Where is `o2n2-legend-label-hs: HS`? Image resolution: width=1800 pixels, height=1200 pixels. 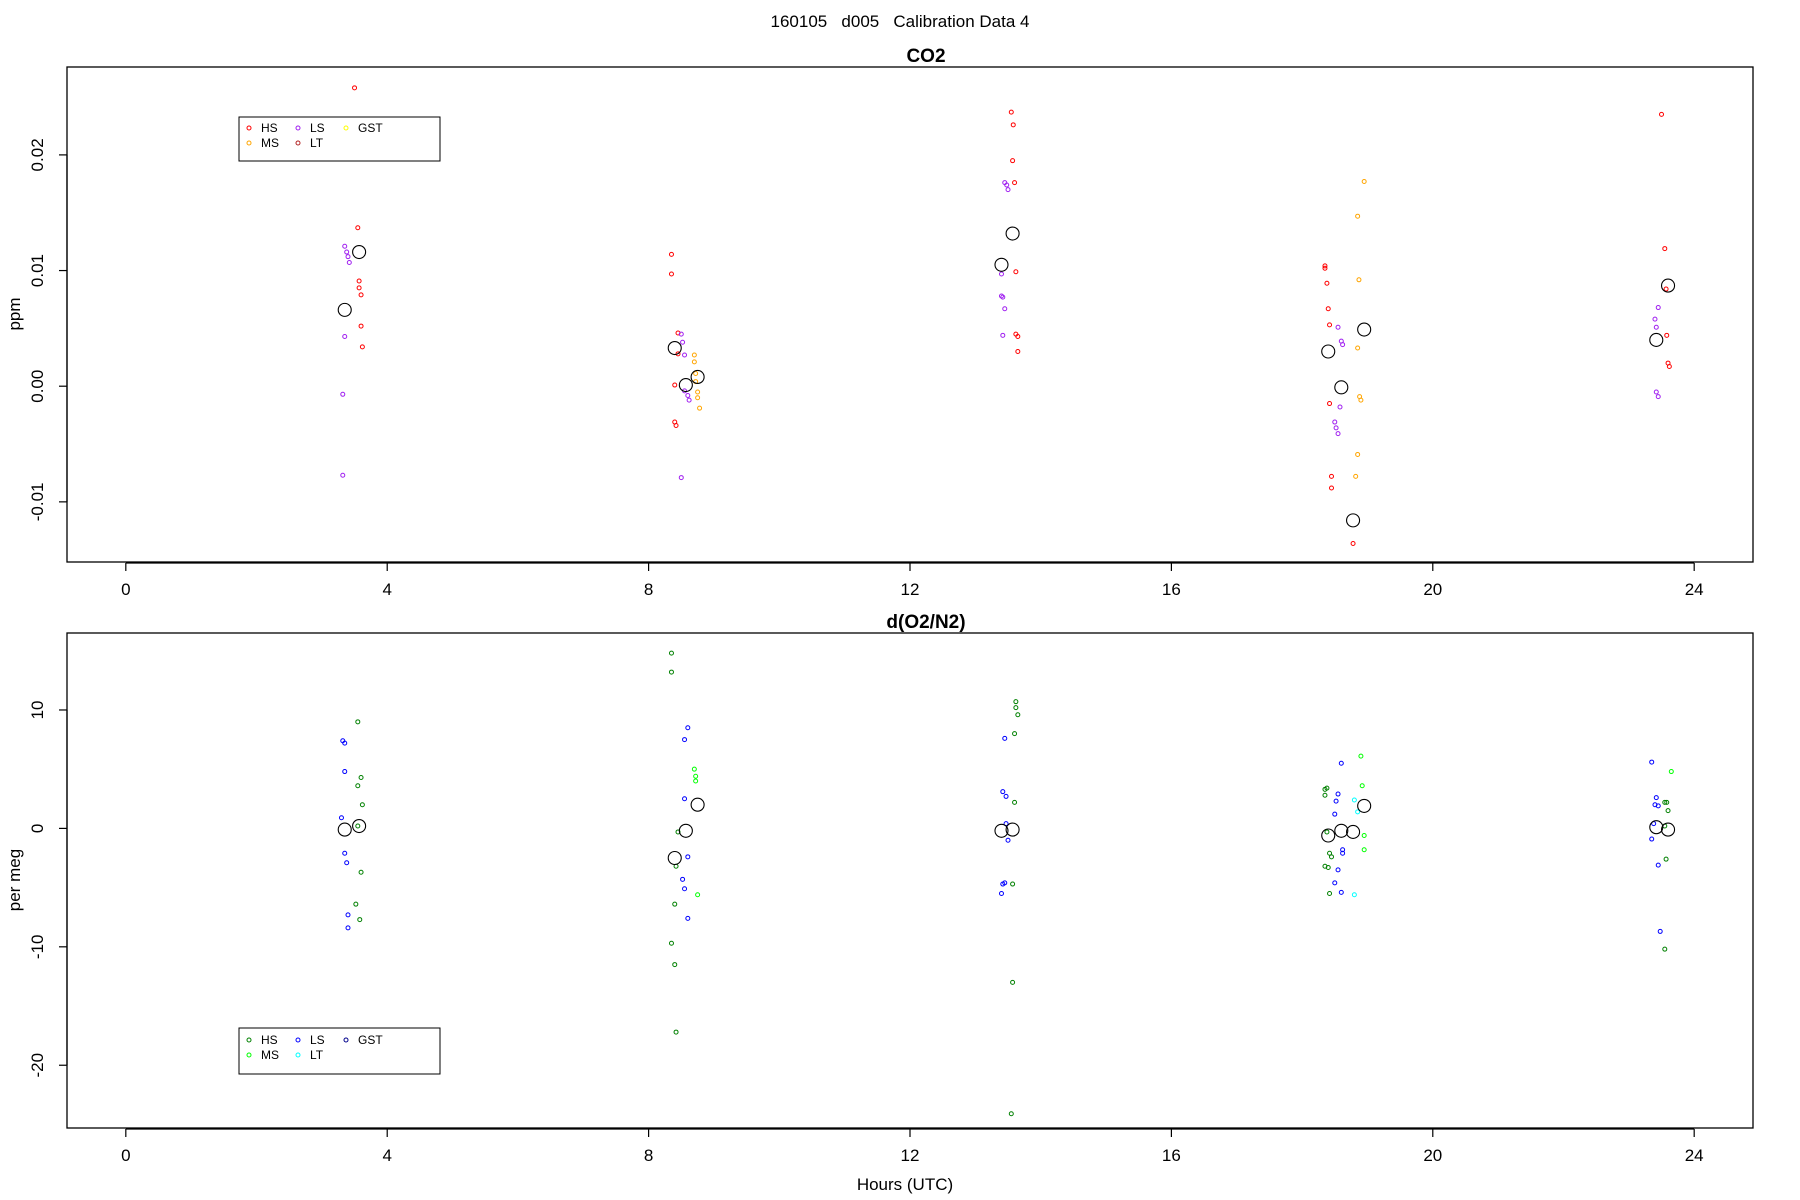
o2n2-legend-label-hs: HS is located at coordinates (269, 1040).